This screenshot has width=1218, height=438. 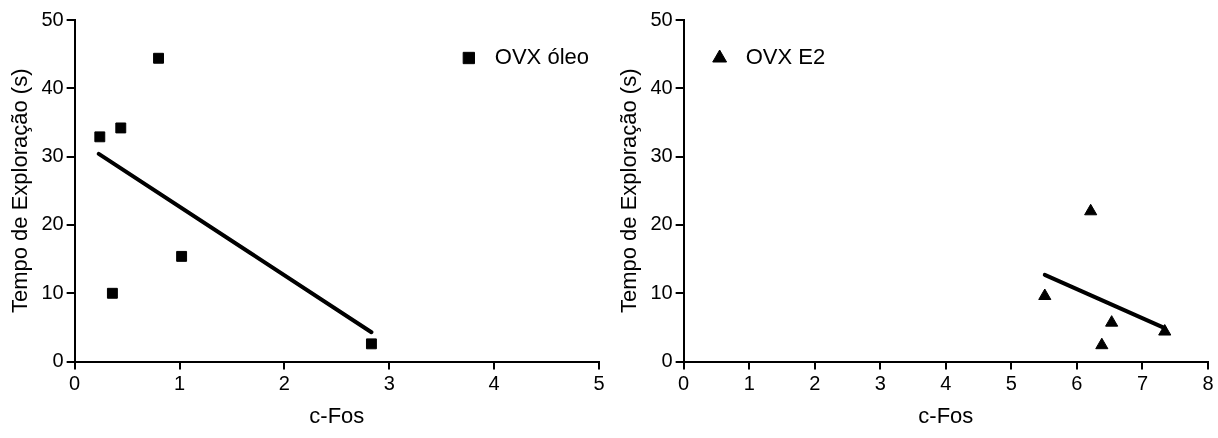 What do you see at coordinates (785, 57) in the screenshot?
I see `legend-label: OVX E2` at bounding box center [785, 57].